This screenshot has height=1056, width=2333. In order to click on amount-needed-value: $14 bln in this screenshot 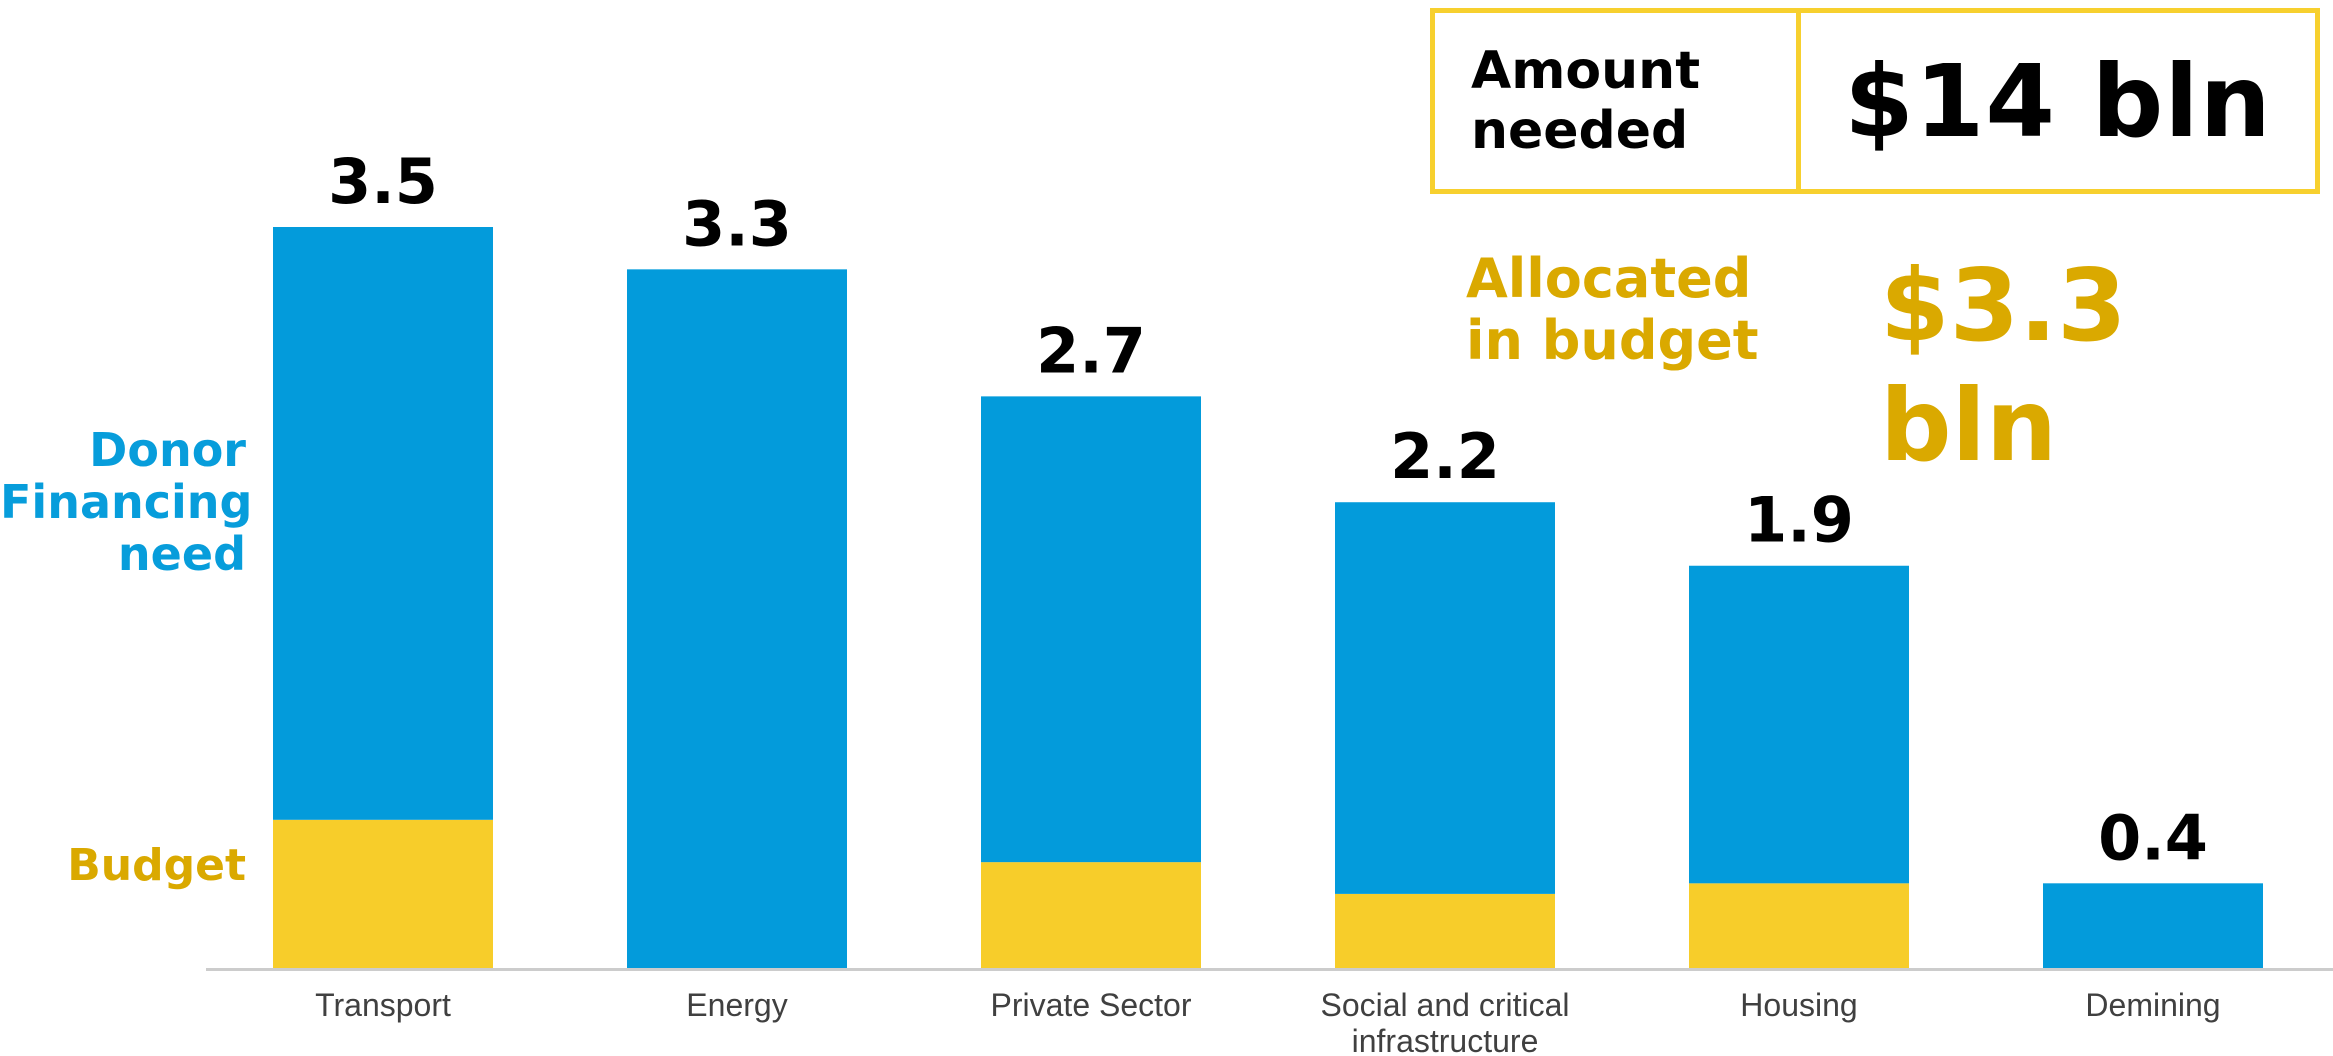, I will do `click(2058, 101)`.